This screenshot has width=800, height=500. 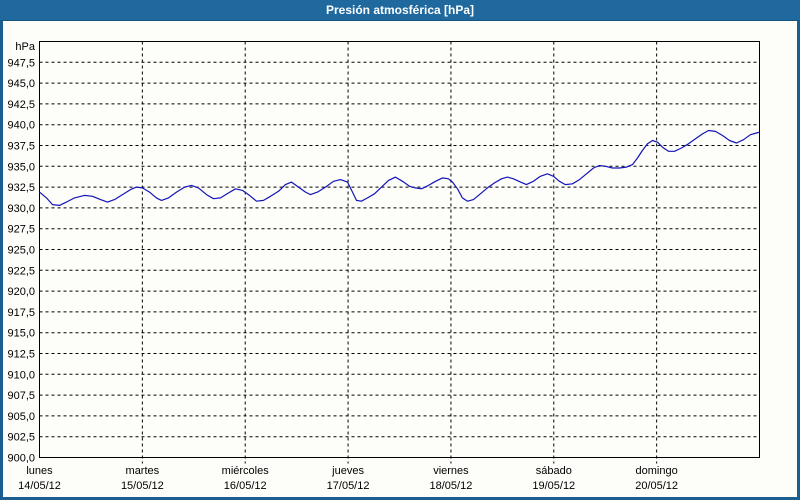 What do you see at coordinates (39, 486) in the screenshot?
I see `day-date-label: 14/05/12` at bounding box center [39, 486].